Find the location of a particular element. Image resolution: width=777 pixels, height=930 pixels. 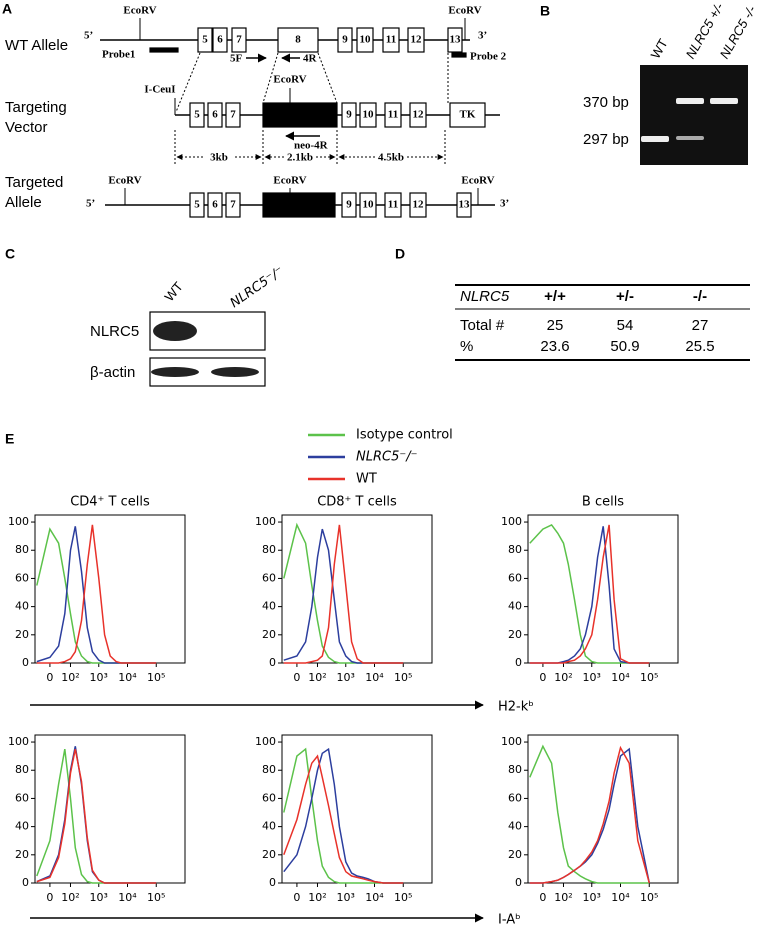

table-cell: 25.5 is located at coordinates (699, 346).